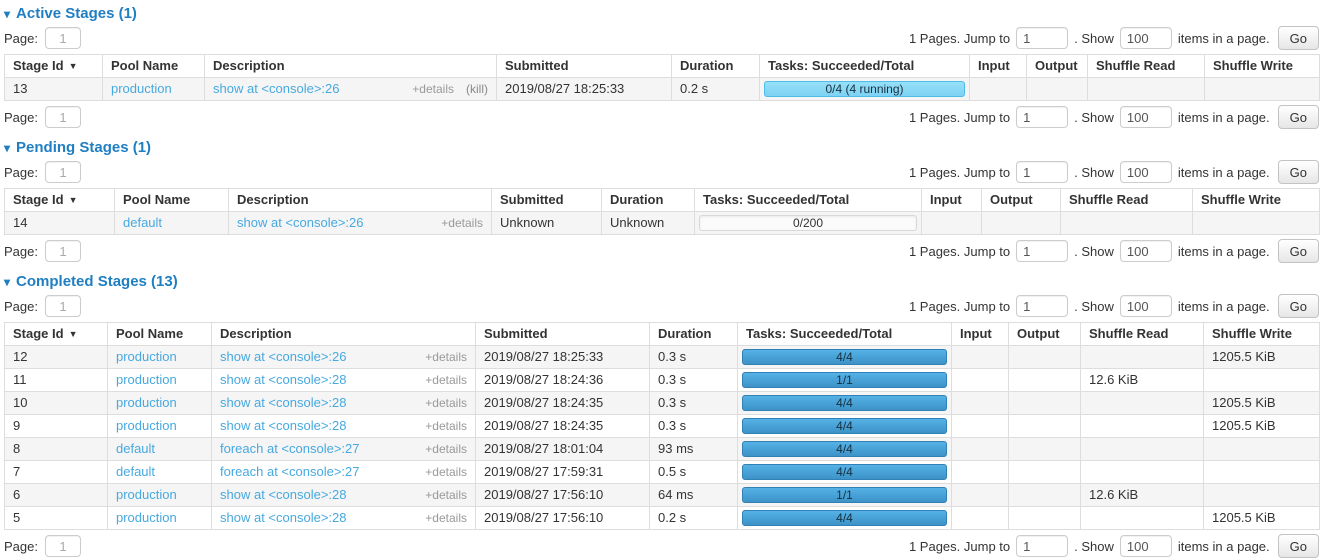 This screenshot has width=1323, height=558. Describe the element at coordinates (1223, 306) in the screenshot. I see `items-text: items in a page.` at that location.